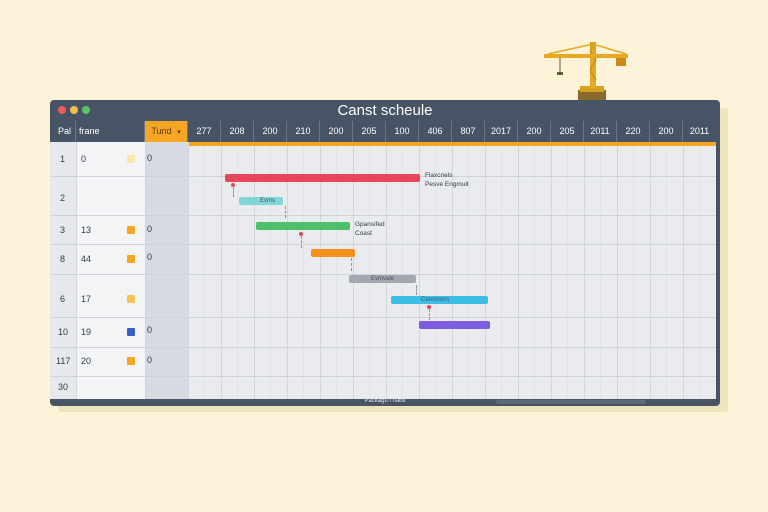 The width and height of the screenshot is (768, 512). I want to click on status-text: Packagu l habit, so click(385, 401).